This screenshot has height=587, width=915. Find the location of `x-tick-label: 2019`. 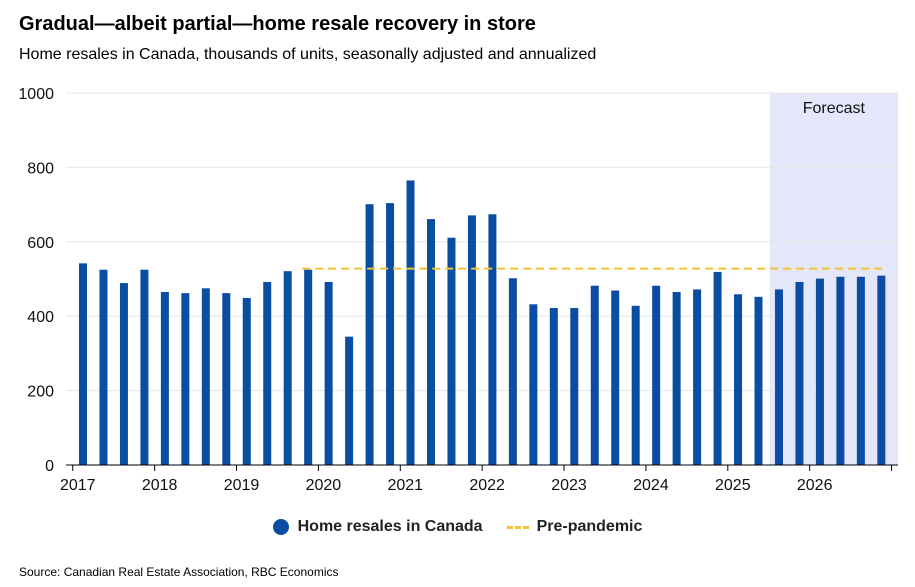

x-tick-label: 2019 is located at coordinates (242, 485).